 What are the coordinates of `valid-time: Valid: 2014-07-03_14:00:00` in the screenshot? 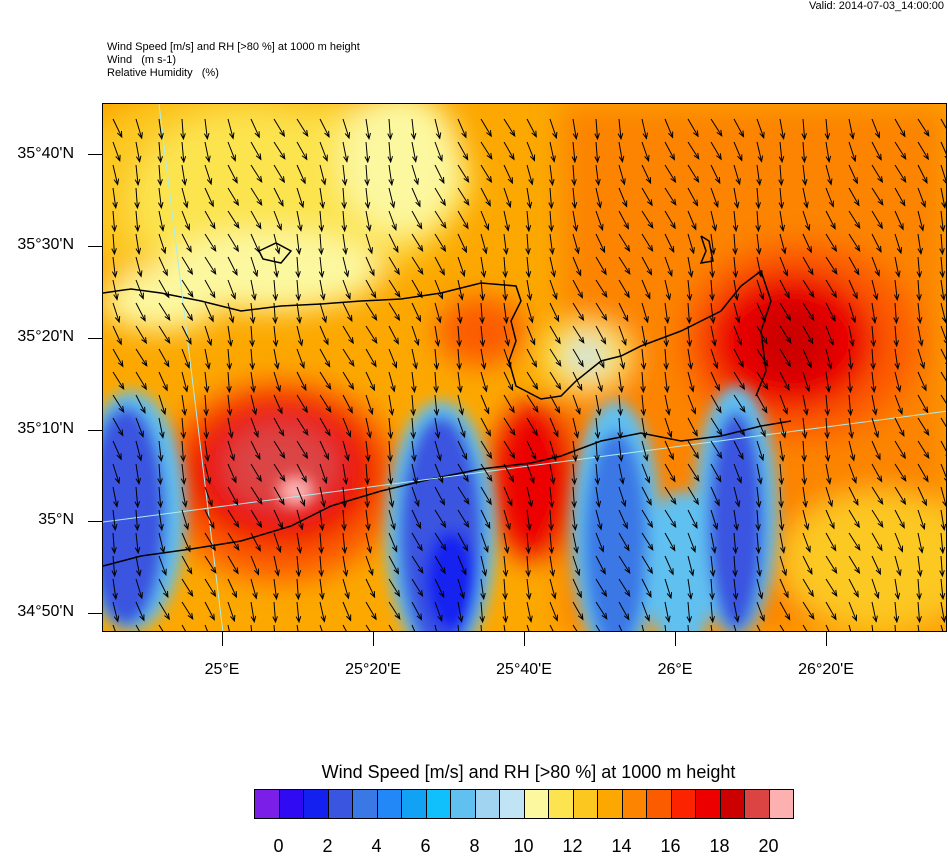 It's located at (876, 6).